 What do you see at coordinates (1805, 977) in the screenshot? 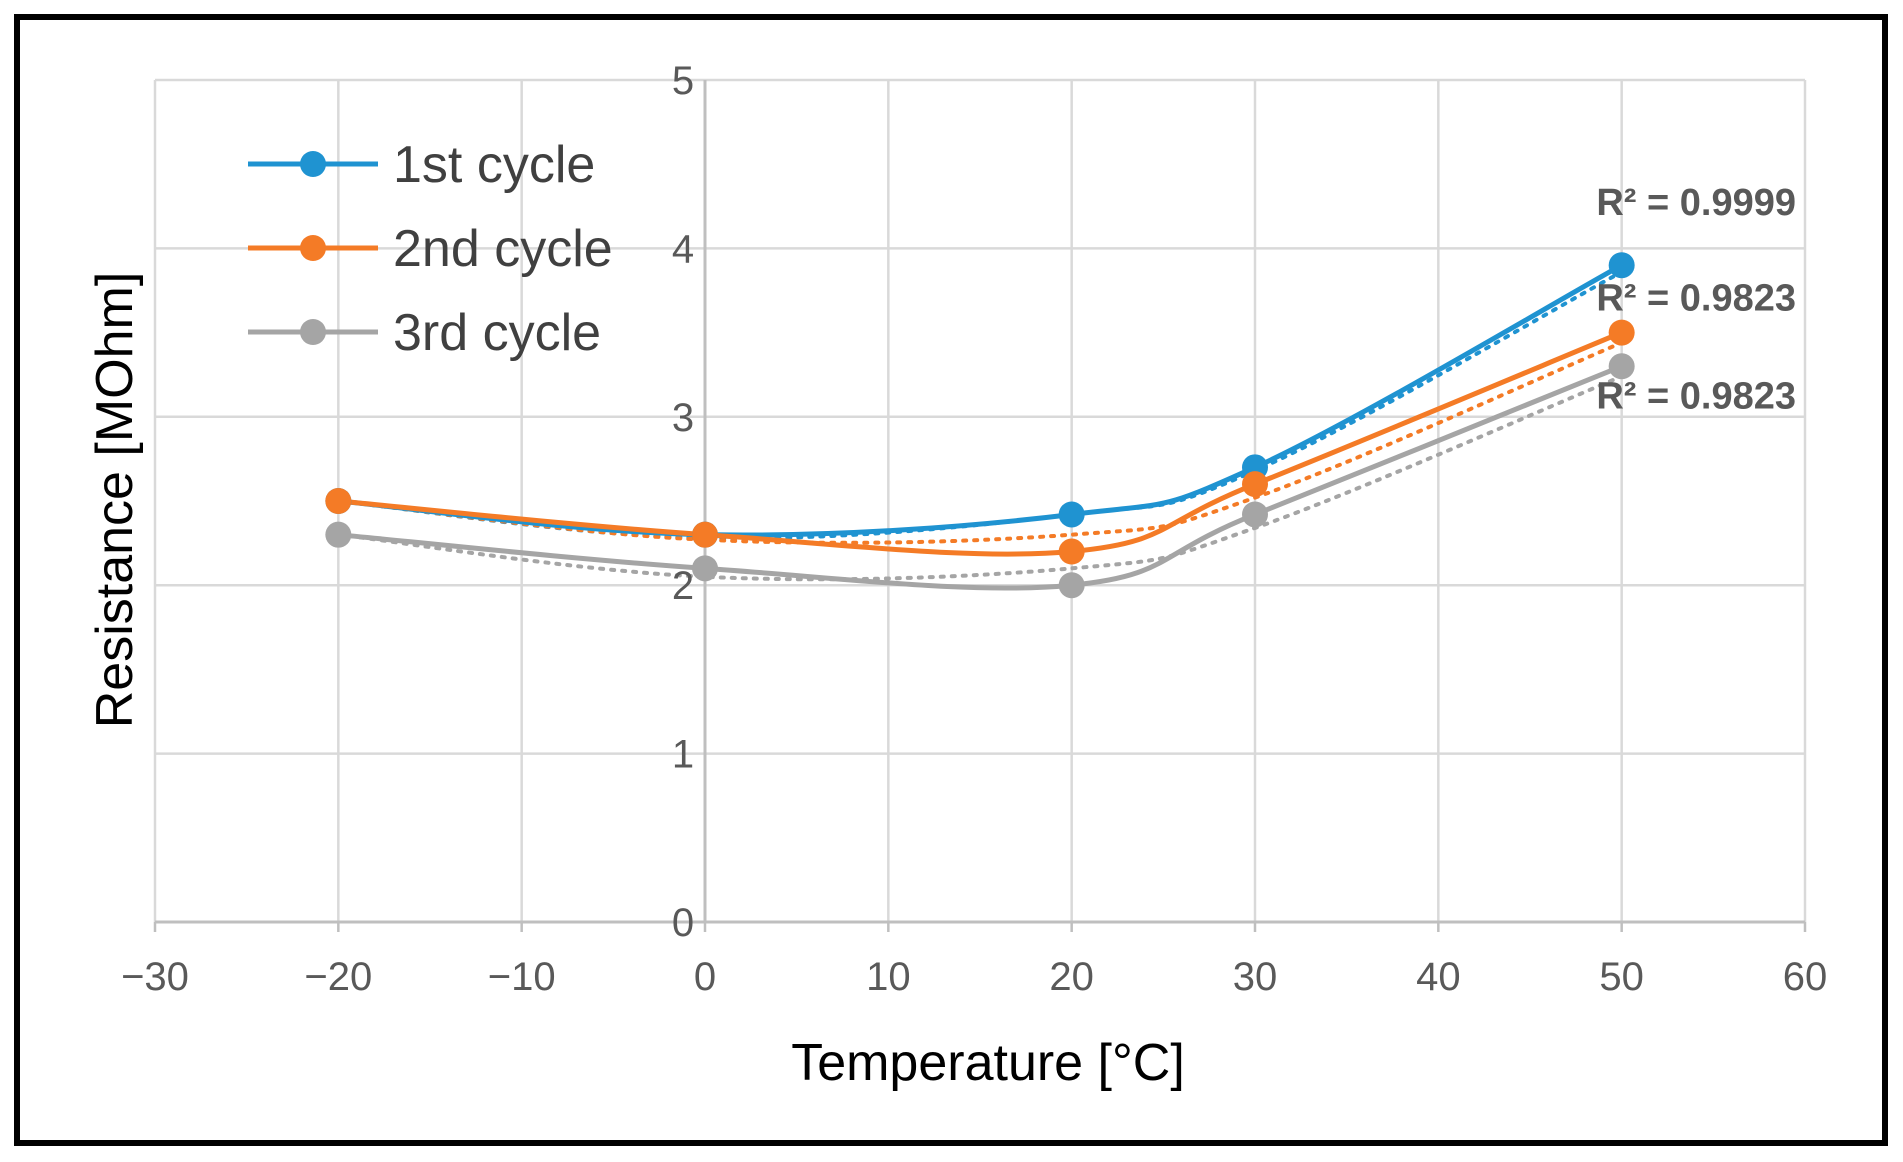
I see `x-tick-label: 60` at bounding box center [1805, 977].